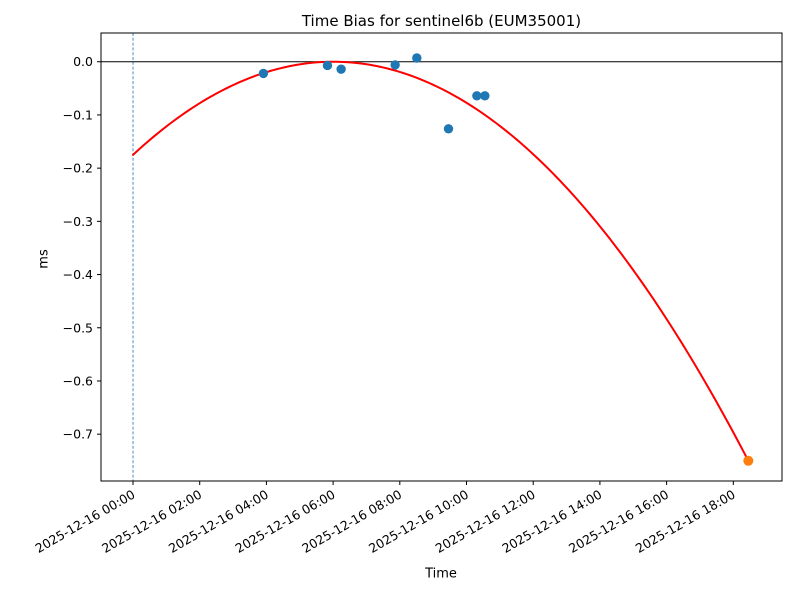 Image resolution: width=800 pixels, height=600 pixels. What do you see at coordinates (78, 327) in the screenshot?
I see `y-tick-label: −0.5` at bounding box center [78, 327].